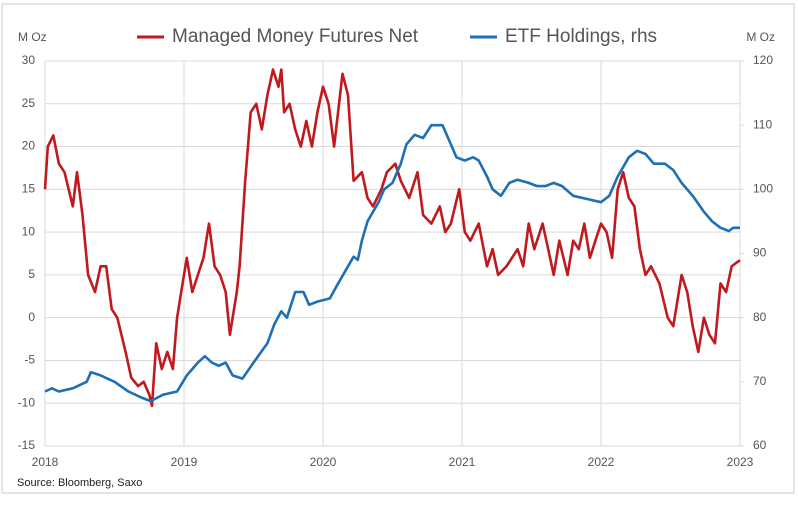 The image size is (798, 516). Describe the element at coordinates (763, 189) in the screenshot. I see `y2-tick-label: 100` at that location.